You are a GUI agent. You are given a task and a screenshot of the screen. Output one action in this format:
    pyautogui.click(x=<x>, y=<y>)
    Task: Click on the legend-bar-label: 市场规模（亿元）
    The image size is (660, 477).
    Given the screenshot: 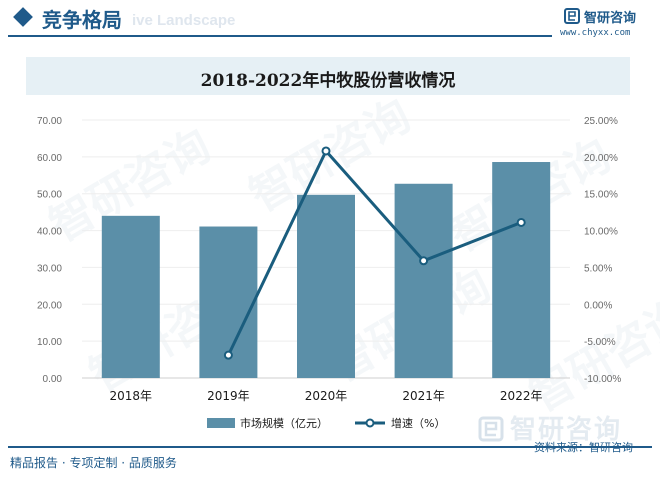 What is the action you would take?
    pyautogui.click(x=284, y=423)
    